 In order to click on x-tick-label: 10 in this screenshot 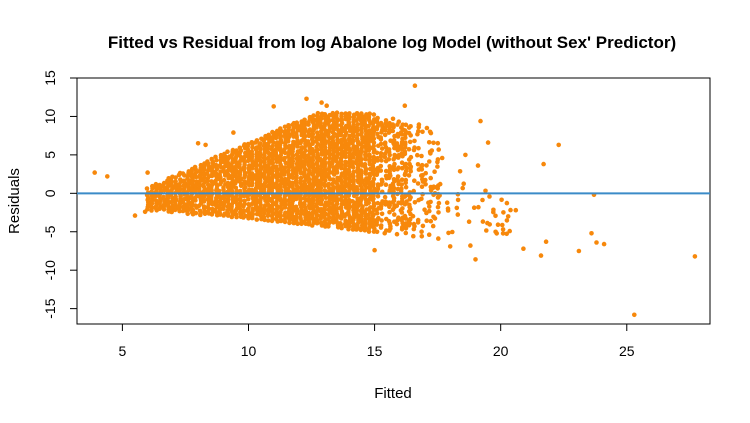, I will do `click(249, 351)`.